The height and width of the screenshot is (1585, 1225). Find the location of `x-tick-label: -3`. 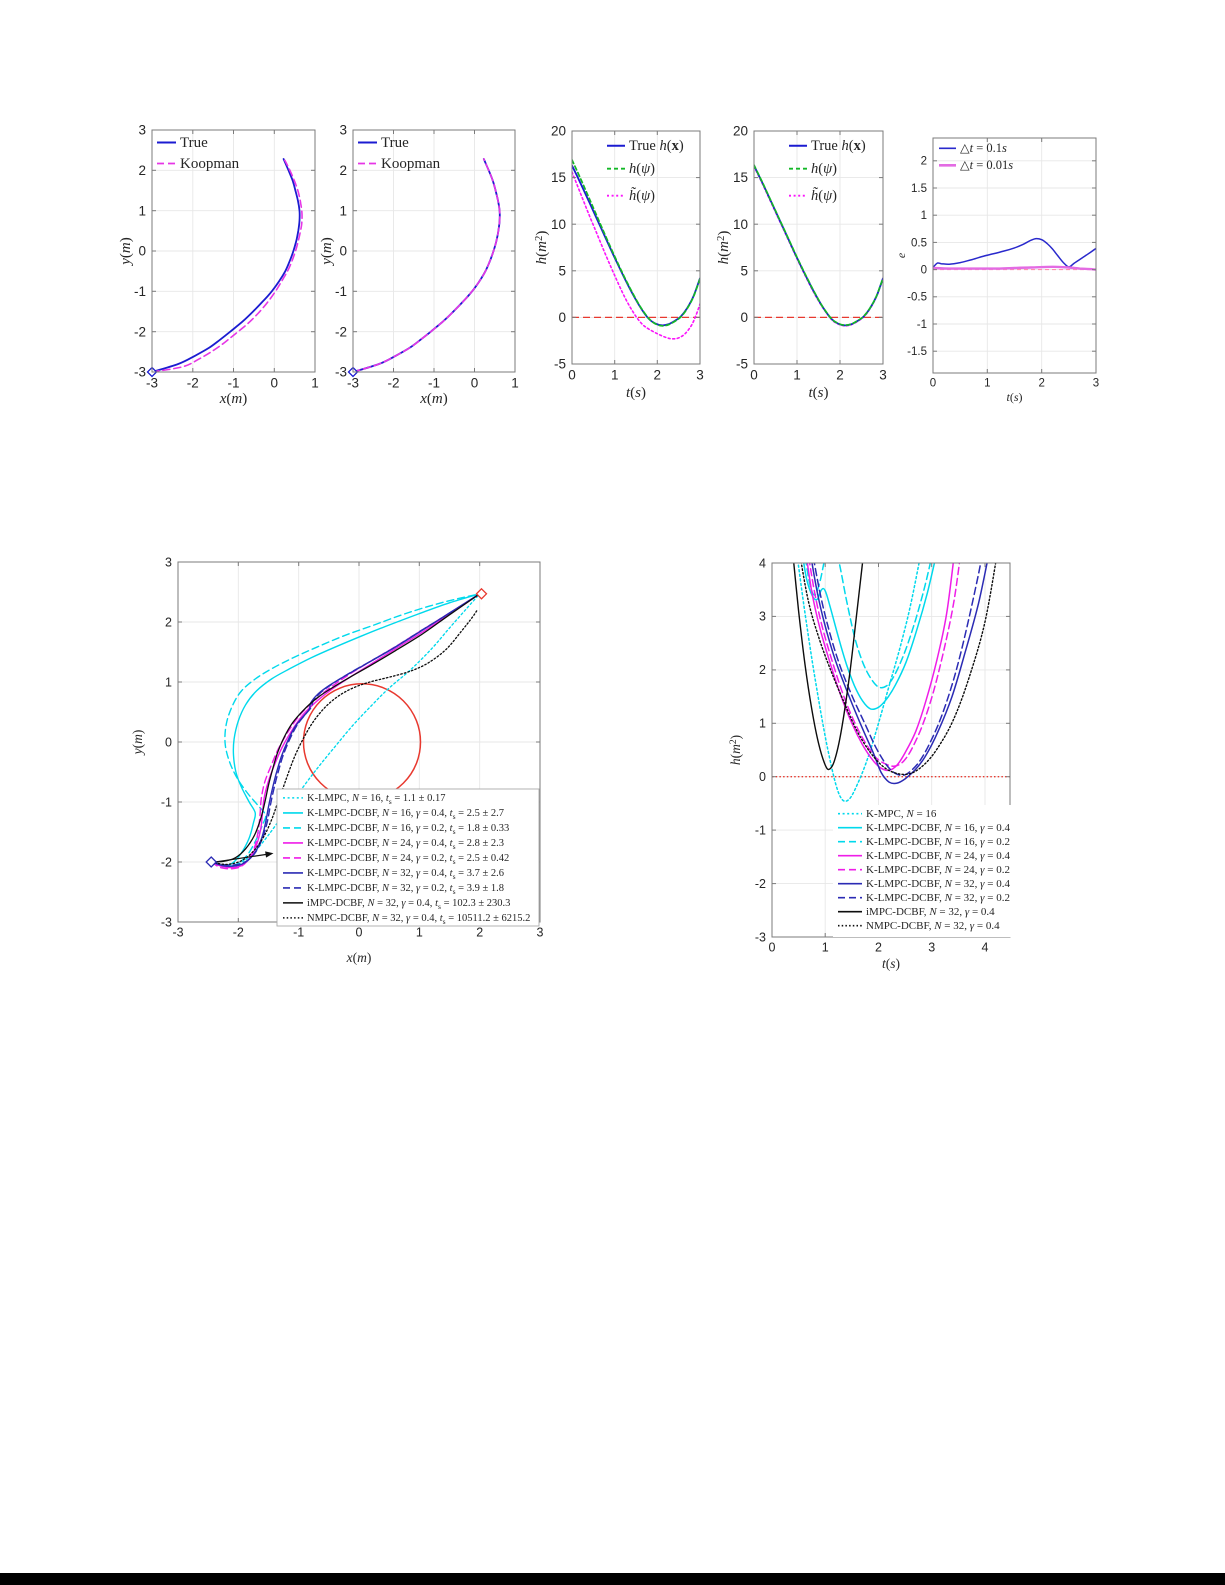

x-tick-label: -3 is located at coordinates (353, 383).